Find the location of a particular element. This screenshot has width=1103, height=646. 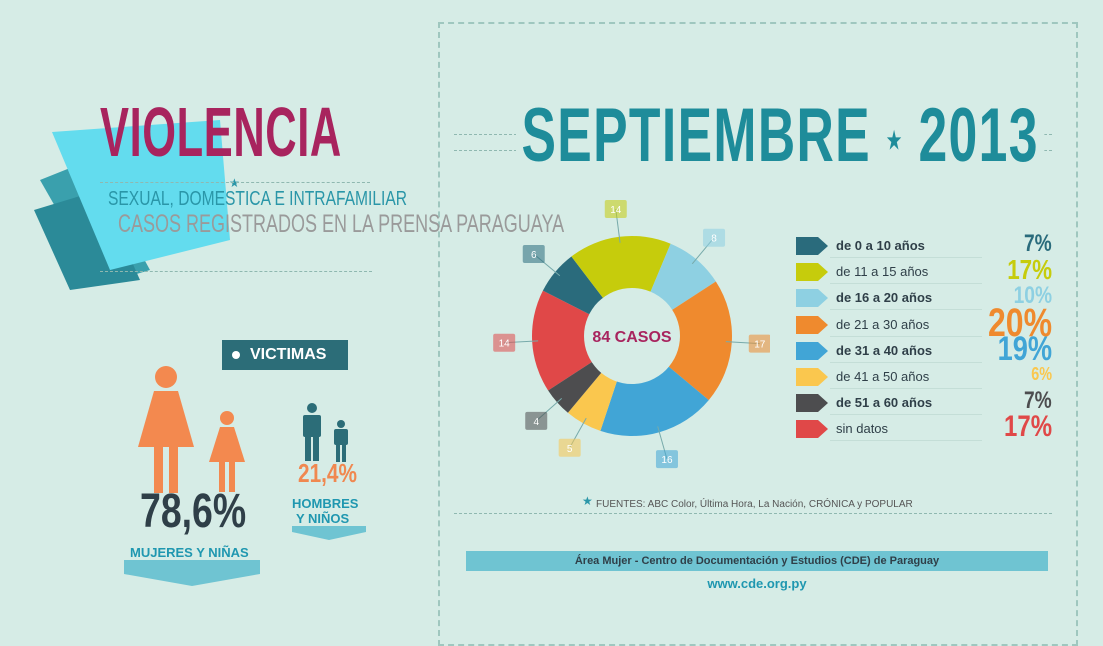

legend-label: de 21 a 30 años is located at coordinates (883, 324).